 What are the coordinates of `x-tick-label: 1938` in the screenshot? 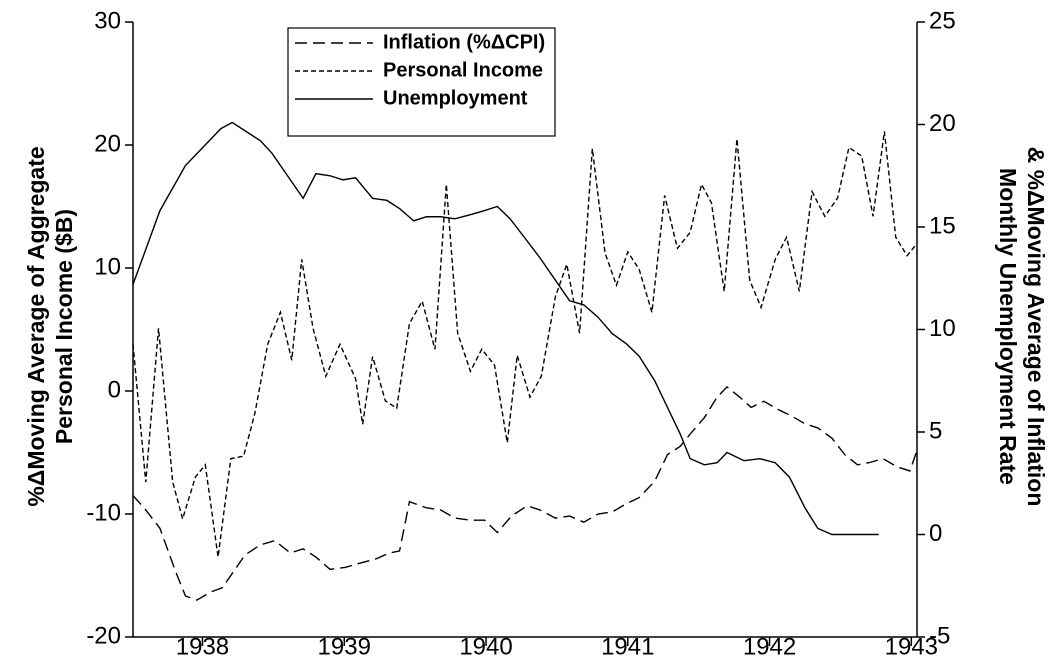 It's located at (202, 646).